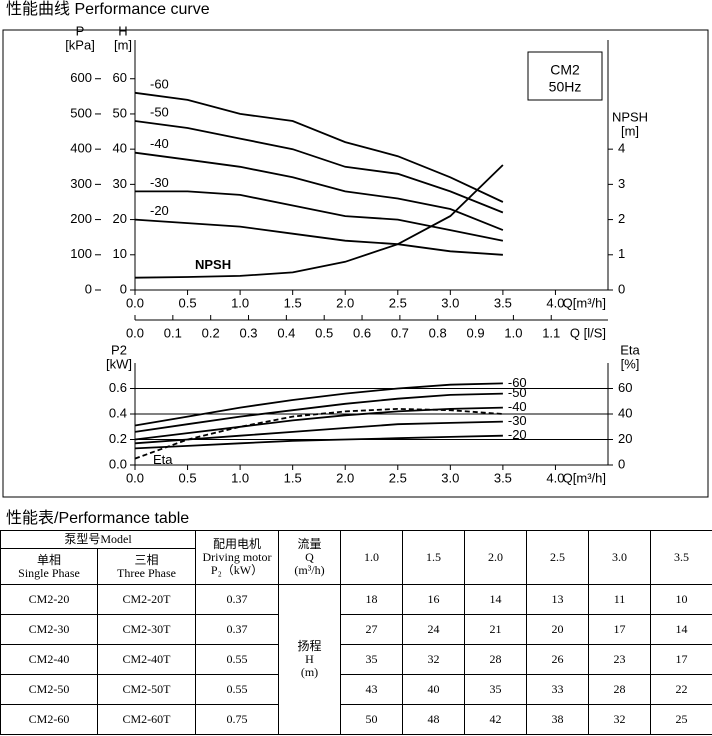 The width and height of the screenshot is (712, 736). Describe the element at coordinates (120, 218) in the screenshot. I see `y-tick-label: 20` at that location.